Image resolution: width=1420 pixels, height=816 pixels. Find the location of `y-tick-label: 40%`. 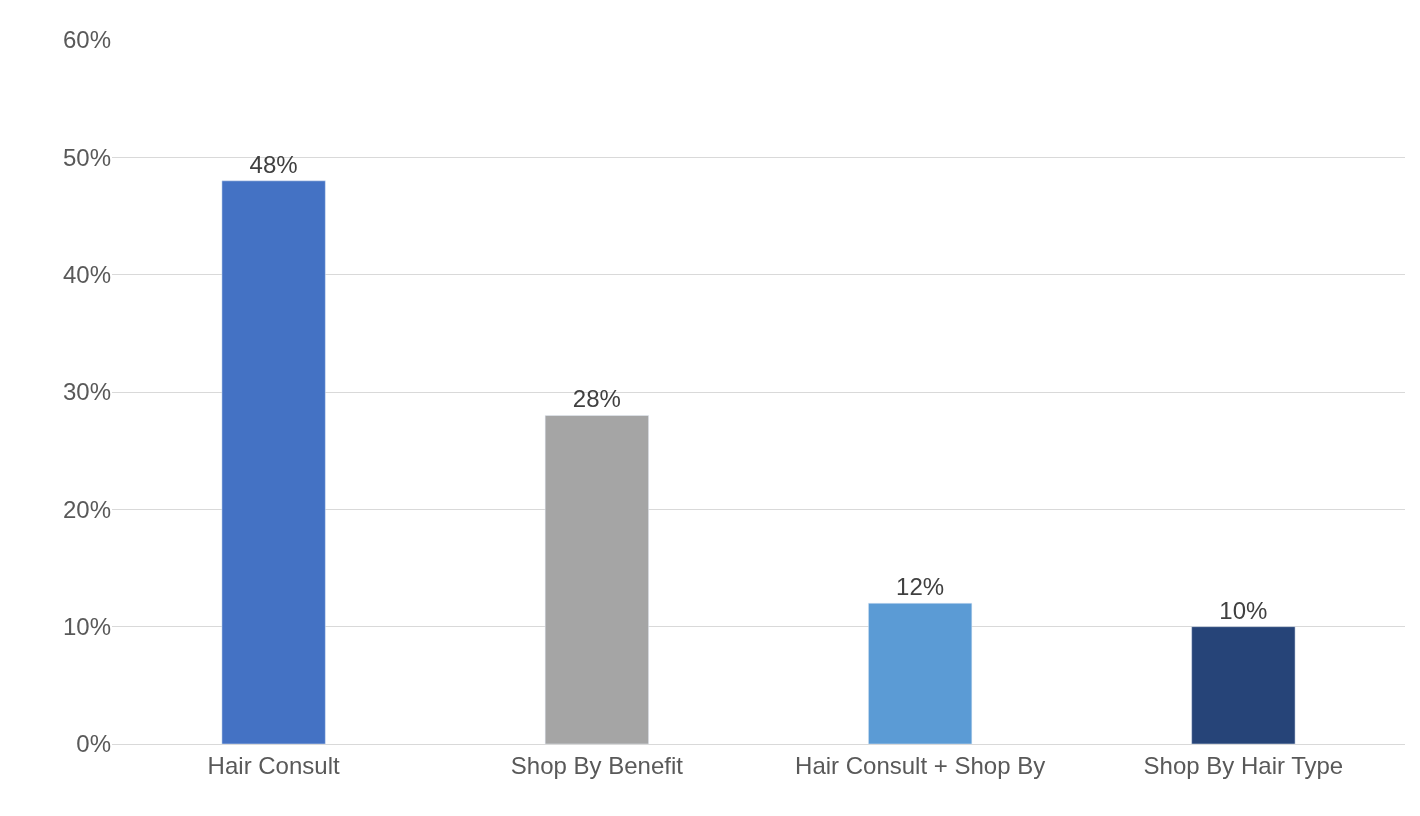

y-tick-label: 40% is located at coordinates (86, 275).